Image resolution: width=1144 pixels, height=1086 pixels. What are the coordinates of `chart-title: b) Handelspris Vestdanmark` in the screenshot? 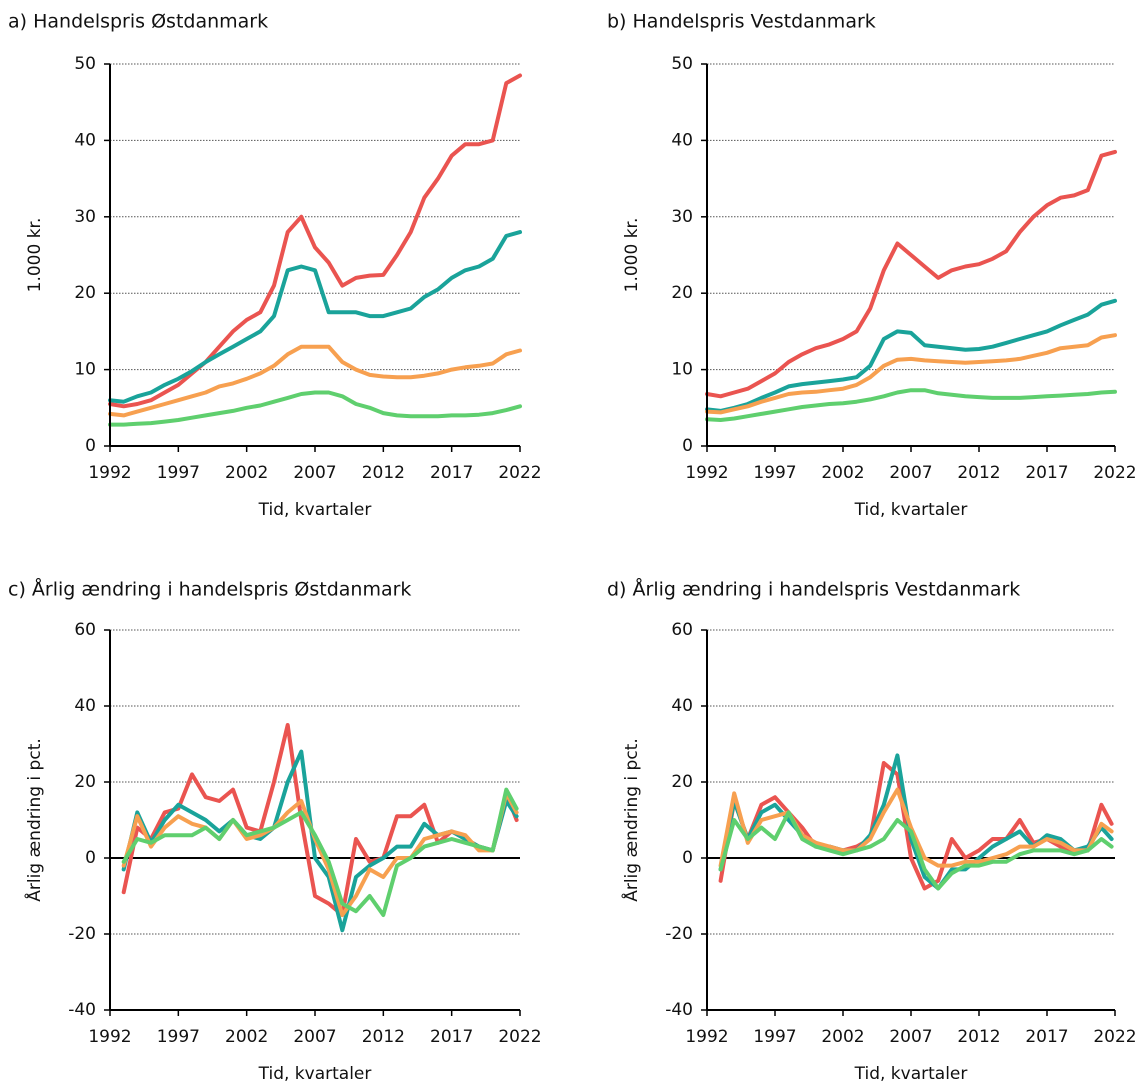 It's located at (741, 22).